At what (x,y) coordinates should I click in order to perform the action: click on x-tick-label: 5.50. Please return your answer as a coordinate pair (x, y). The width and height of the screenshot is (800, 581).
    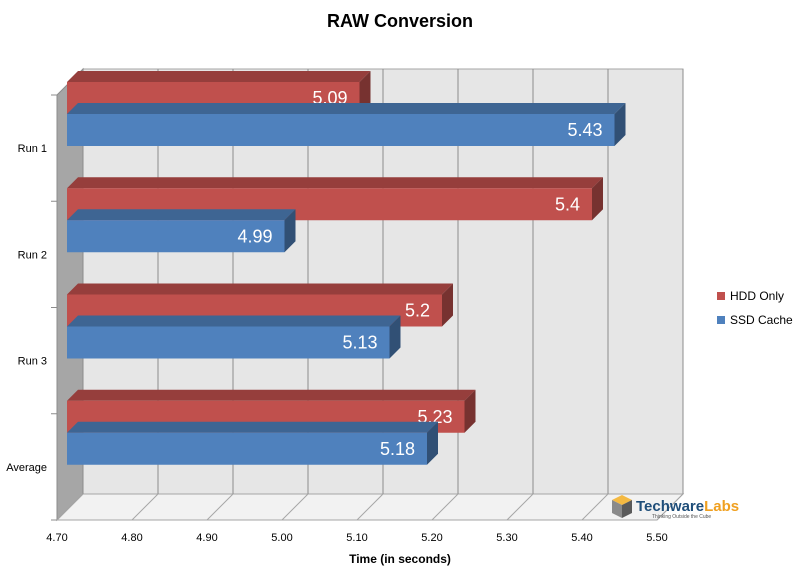
    Looking at the image, I should click on (656, 538).